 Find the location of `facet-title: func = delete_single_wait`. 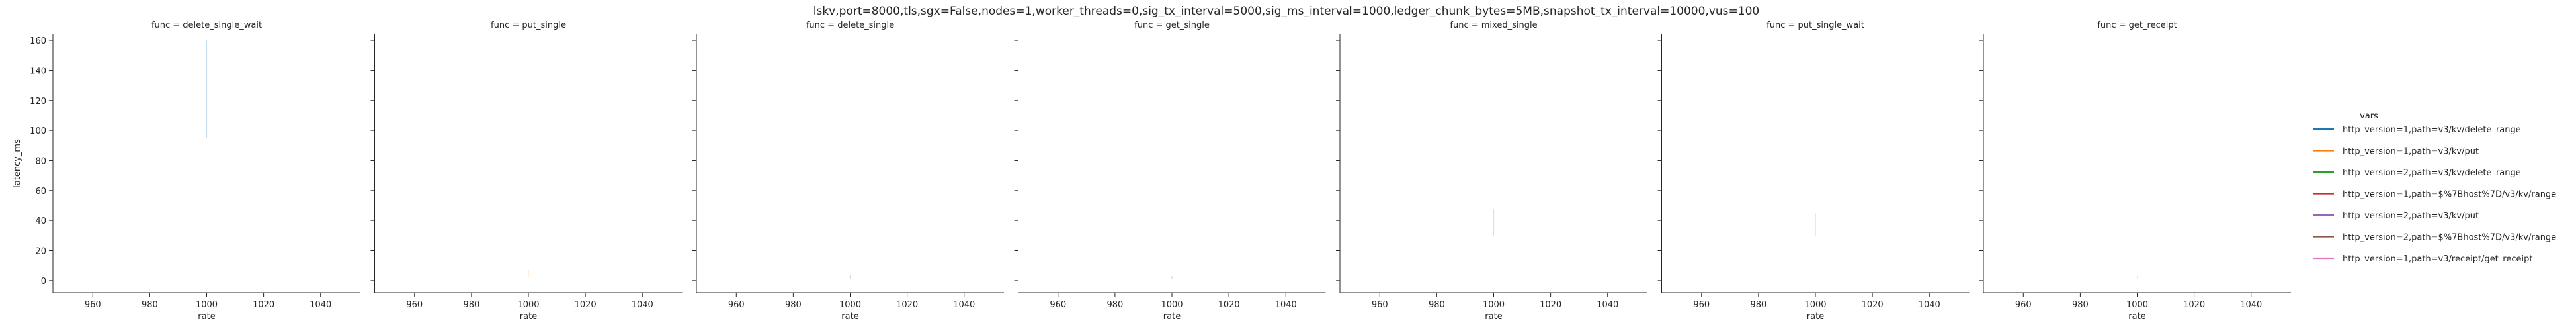

facet-title: func = delete_single_wait is located at coordinates (206, 25).